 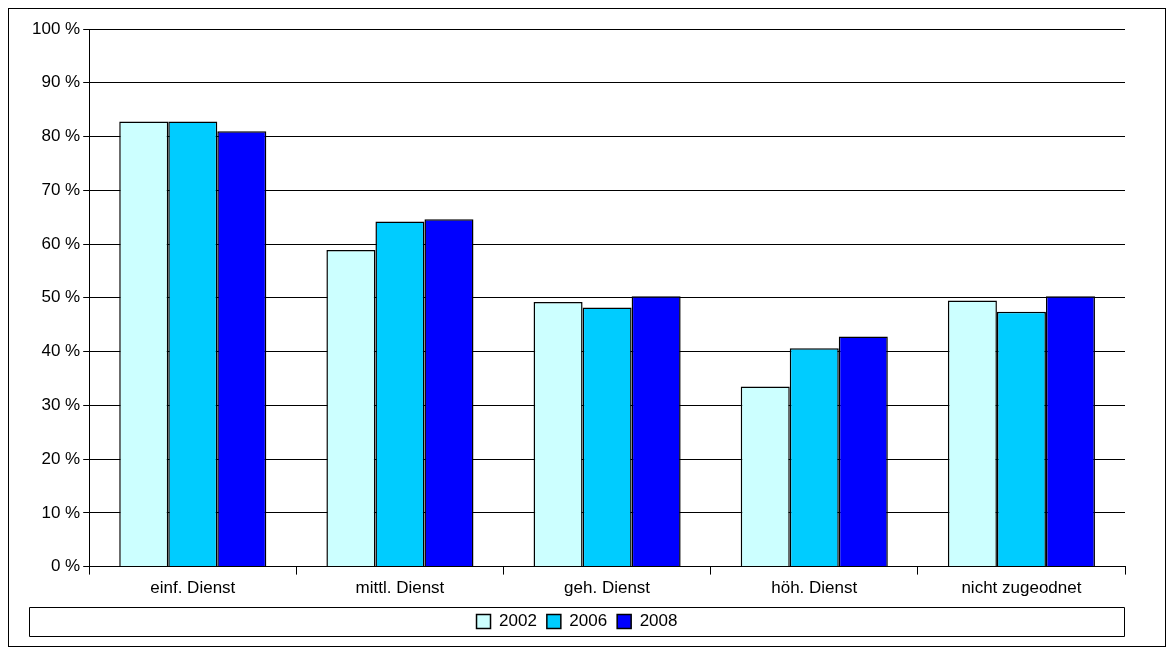 What do you see at coordinates (658, 621) in the screenshot?
I see `legend-label: 2008` at bounding box center [658, 621].